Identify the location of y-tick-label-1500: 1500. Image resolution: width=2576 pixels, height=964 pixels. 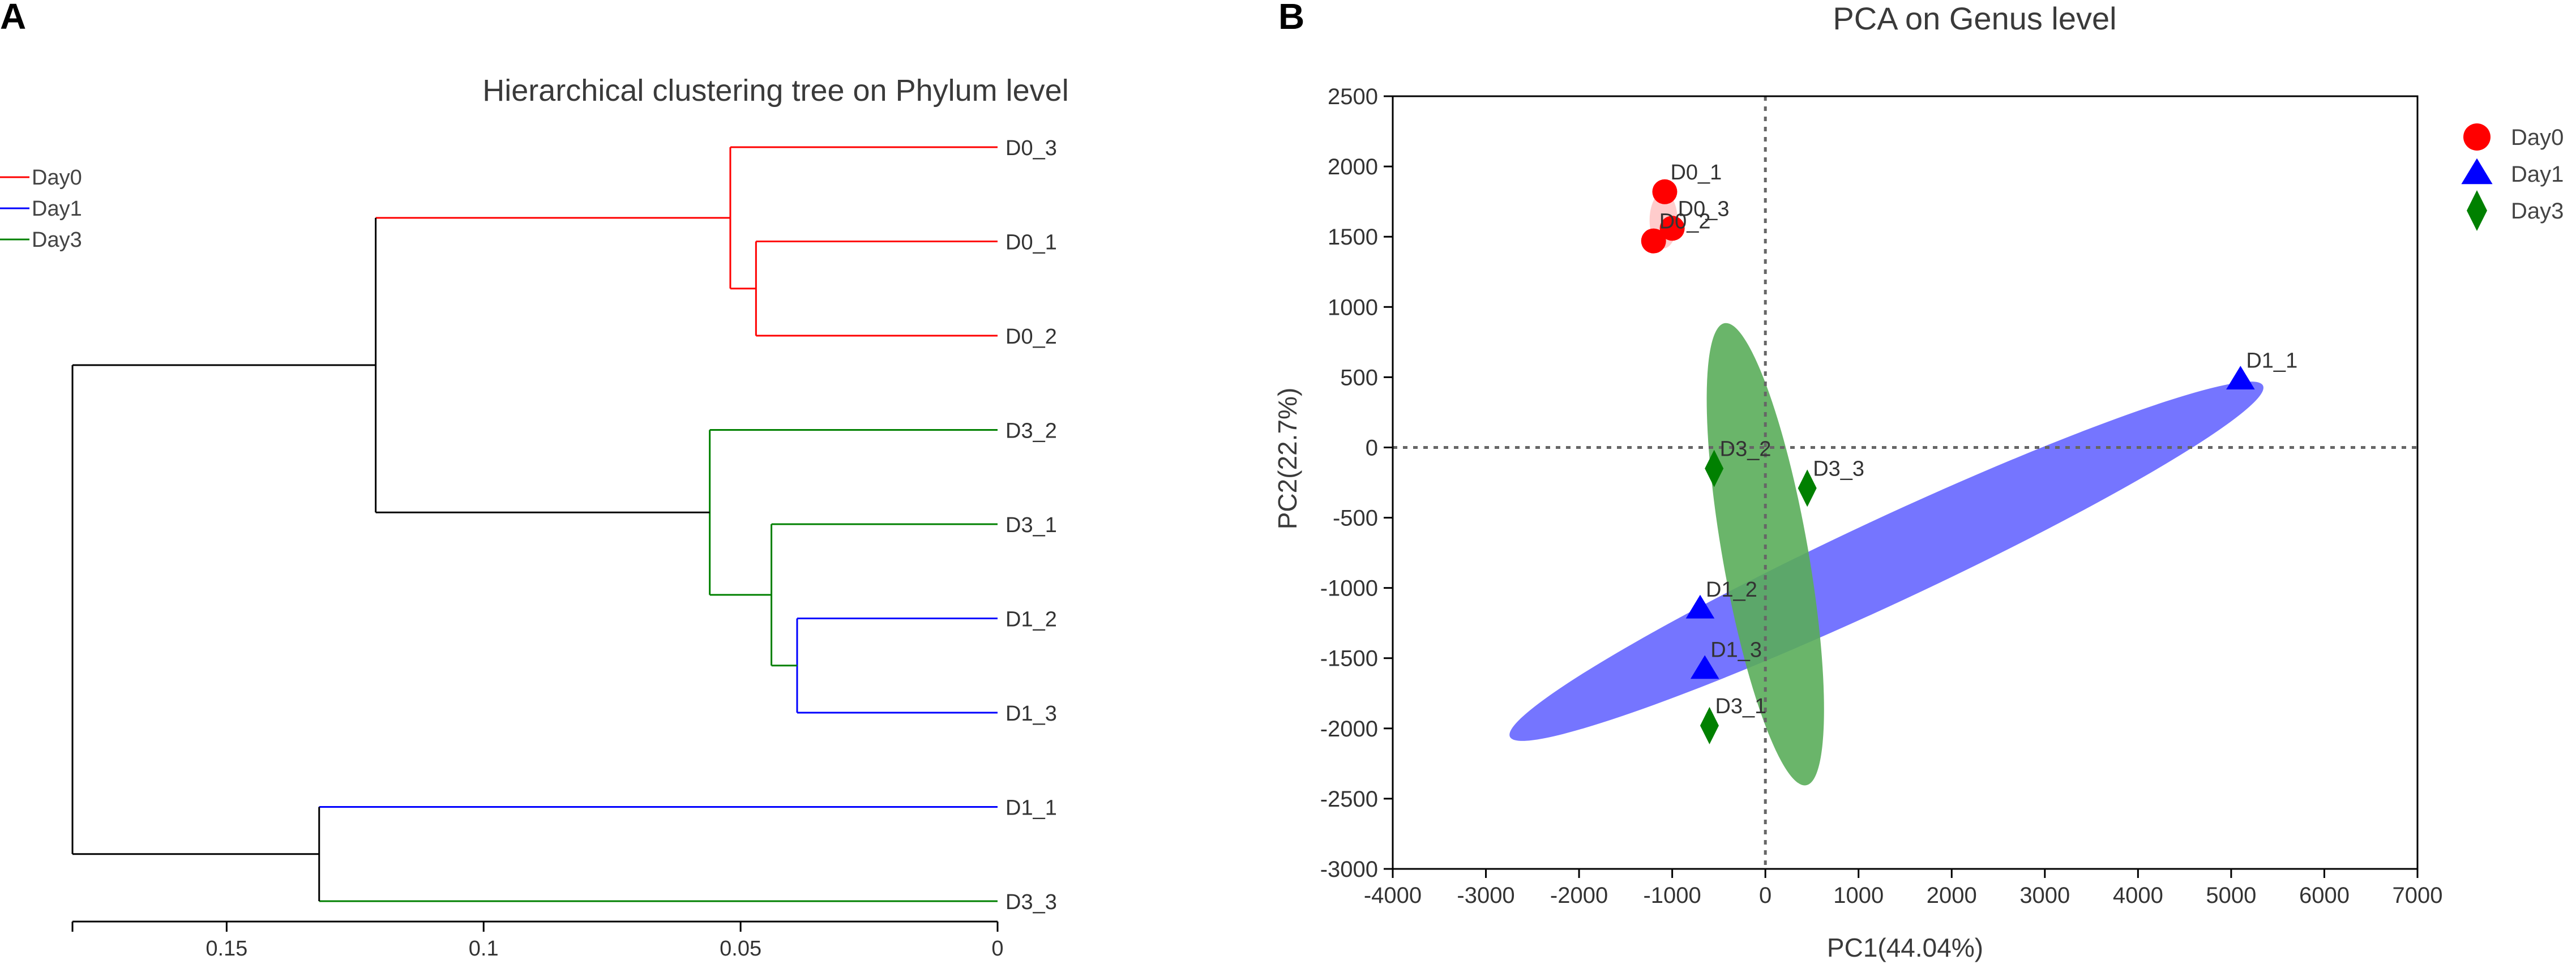
(1353, 238).